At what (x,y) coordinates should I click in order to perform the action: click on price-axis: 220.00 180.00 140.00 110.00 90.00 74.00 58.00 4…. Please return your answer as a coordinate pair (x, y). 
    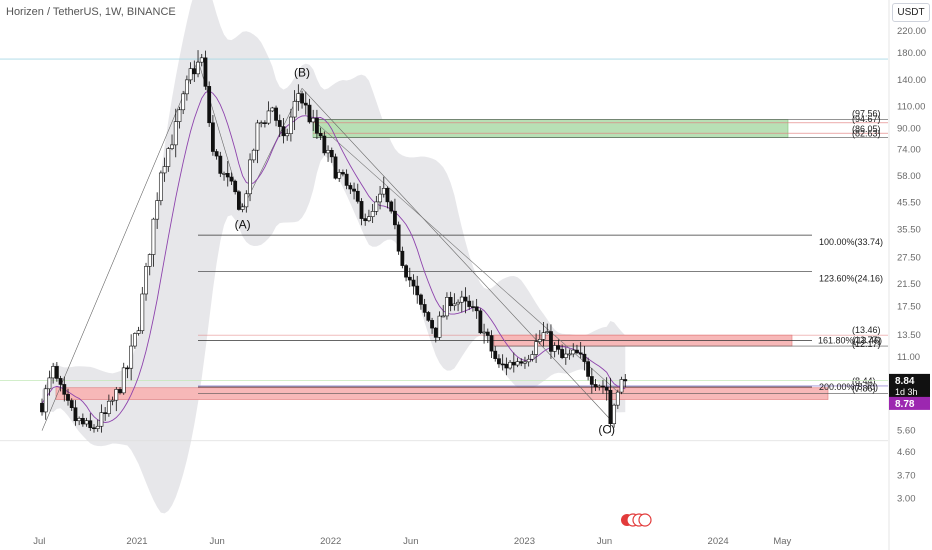
    Looking at the image, I should click on (907, 275).